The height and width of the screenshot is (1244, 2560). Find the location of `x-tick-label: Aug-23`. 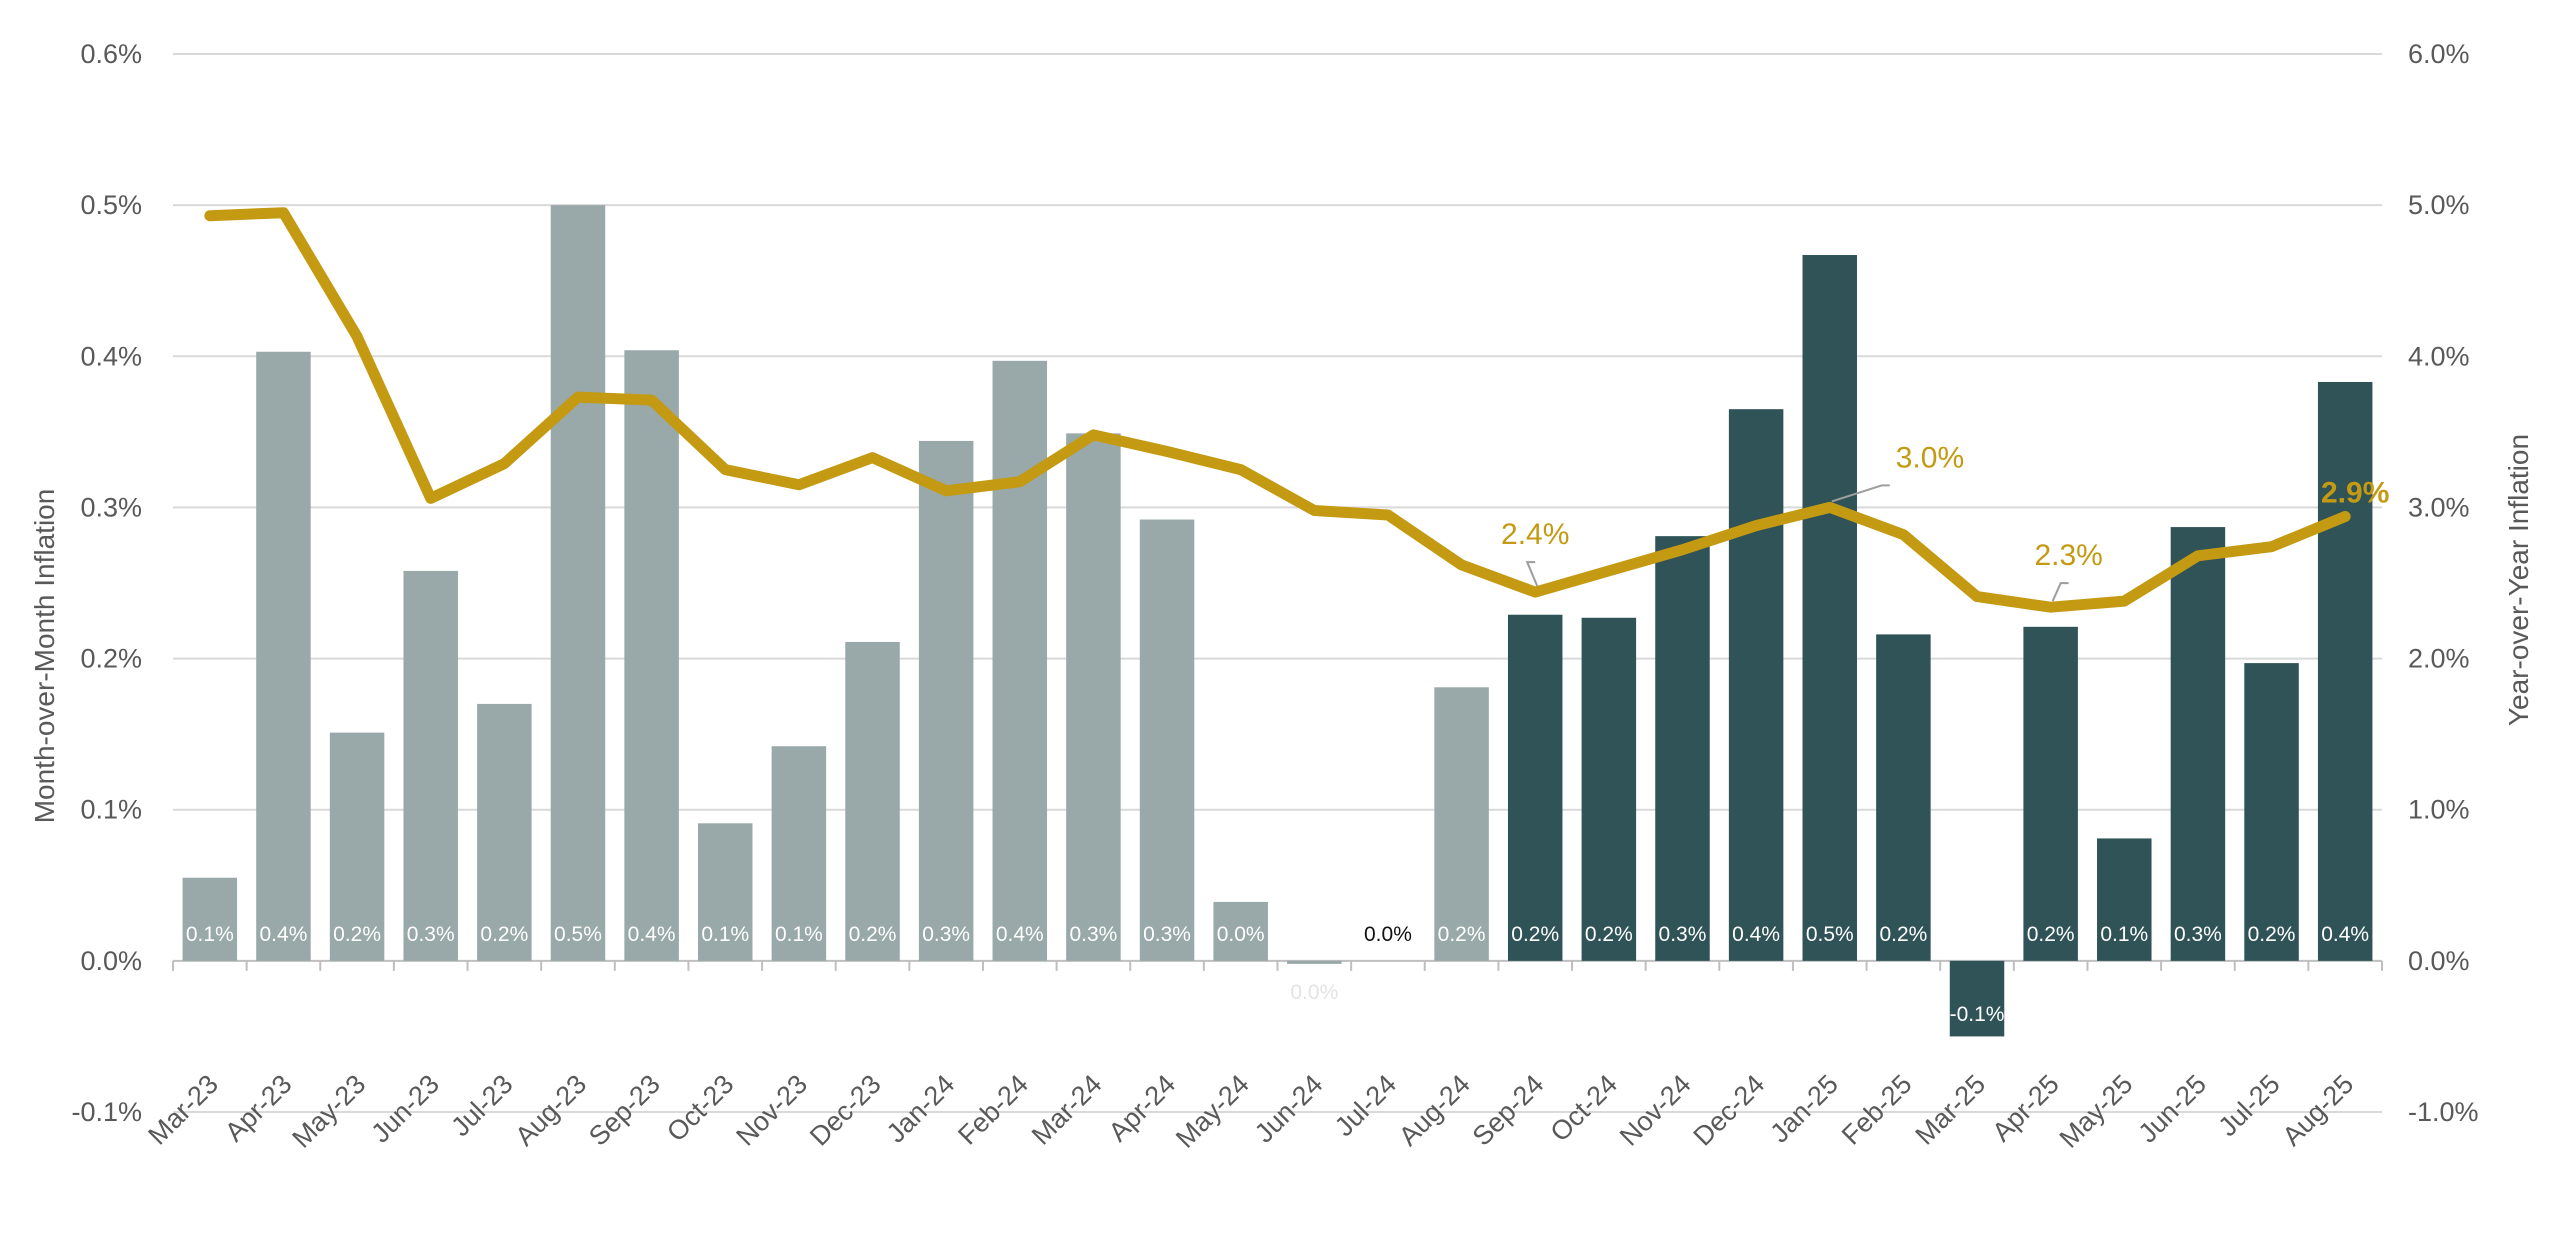

x-tick-label: Aug-23 is located at coordinates (550, 1110).